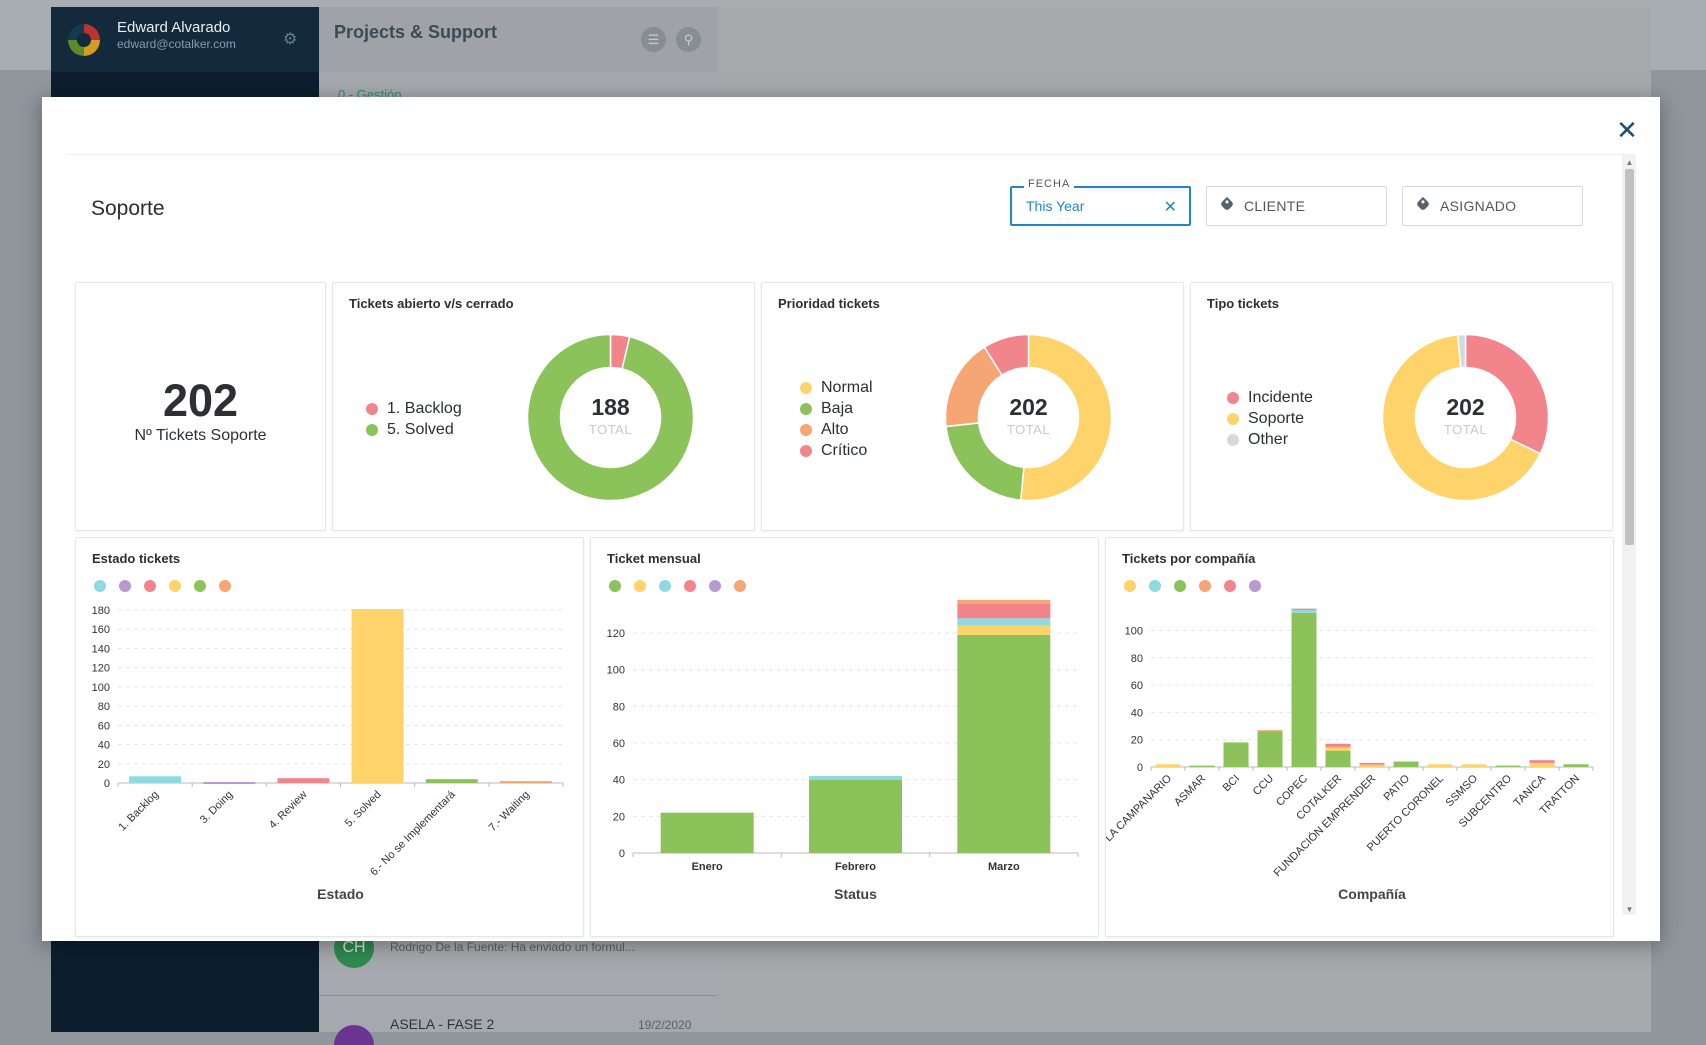 This screenshot has width=1706, height=1045. I want to click on scrollbar-thumb, so click(1629, 357).